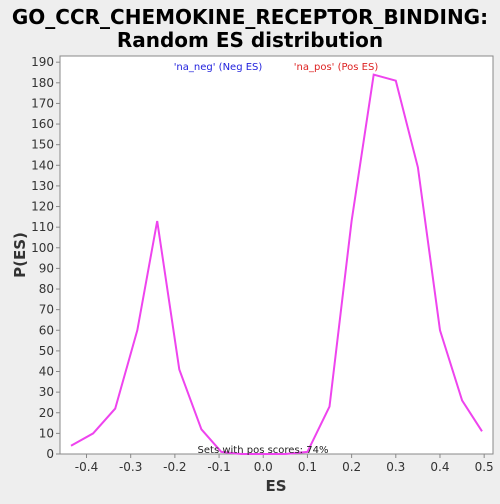 This screenshot has width=500, height=504. Describe the element at coordinates (42, 83) in the screenshot. I see `y-tick-label: 180` at that location.